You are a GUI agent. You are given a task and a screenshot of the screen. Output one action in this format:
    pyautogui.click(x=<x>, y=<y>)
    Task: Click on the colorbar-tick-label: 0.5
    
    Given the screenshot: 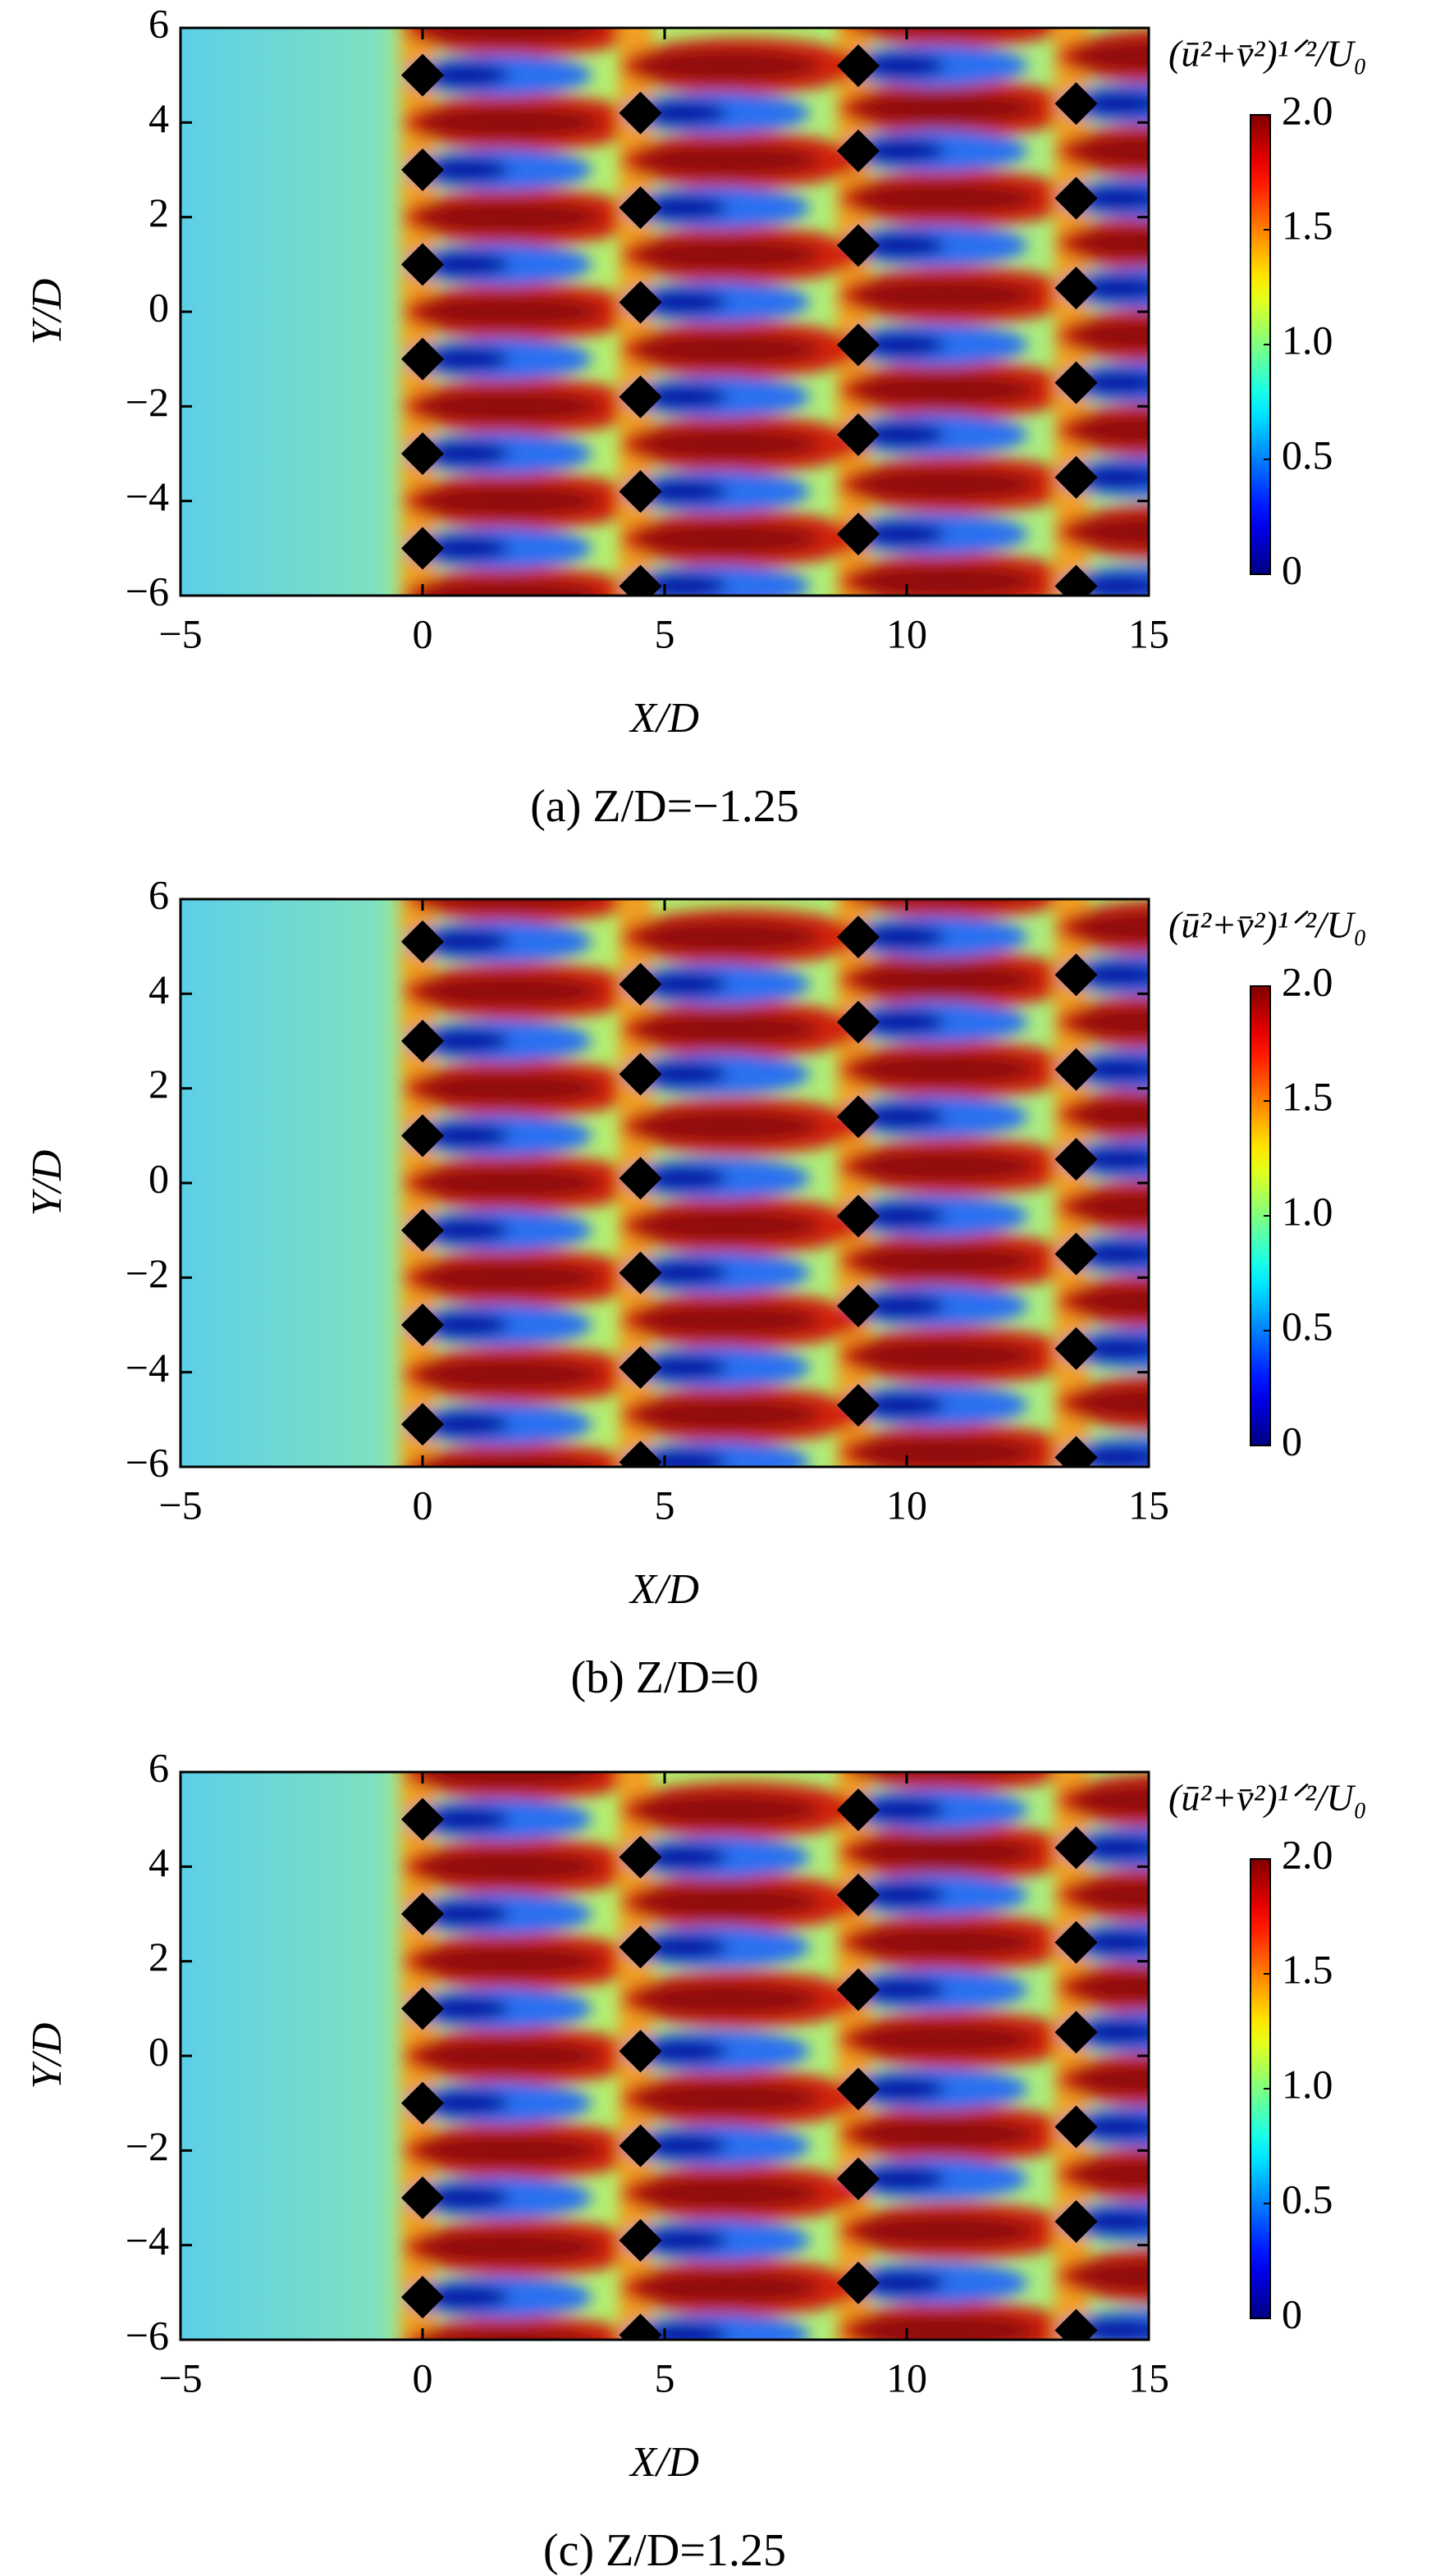 What is the action you would take?
    pyautogui.click(x=1308, y=2199)
    